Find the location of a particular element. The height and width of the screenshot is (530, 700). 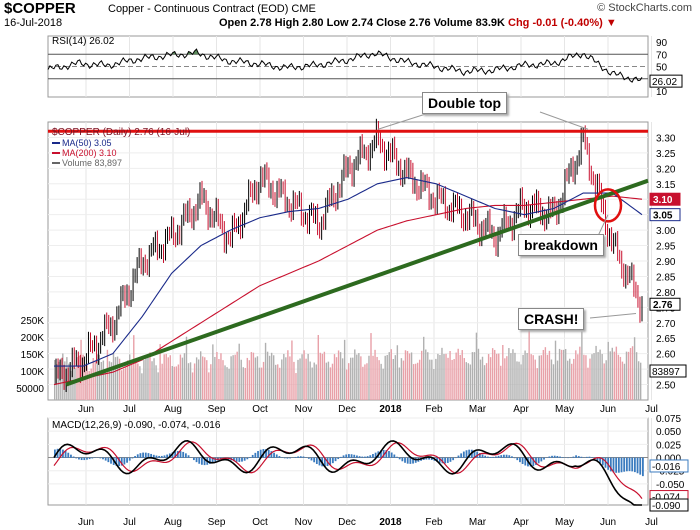

price-x-tick: 2018 is located at coordinates (390, 409).